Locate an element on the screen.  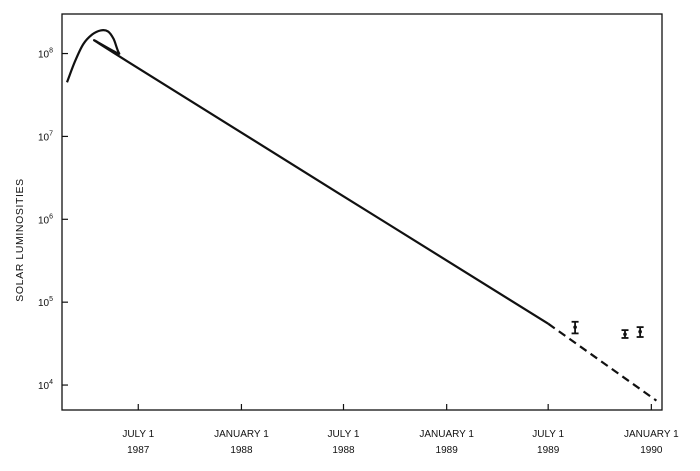
y-tick-label: 10⁵ is located at coordinates (45, 302).